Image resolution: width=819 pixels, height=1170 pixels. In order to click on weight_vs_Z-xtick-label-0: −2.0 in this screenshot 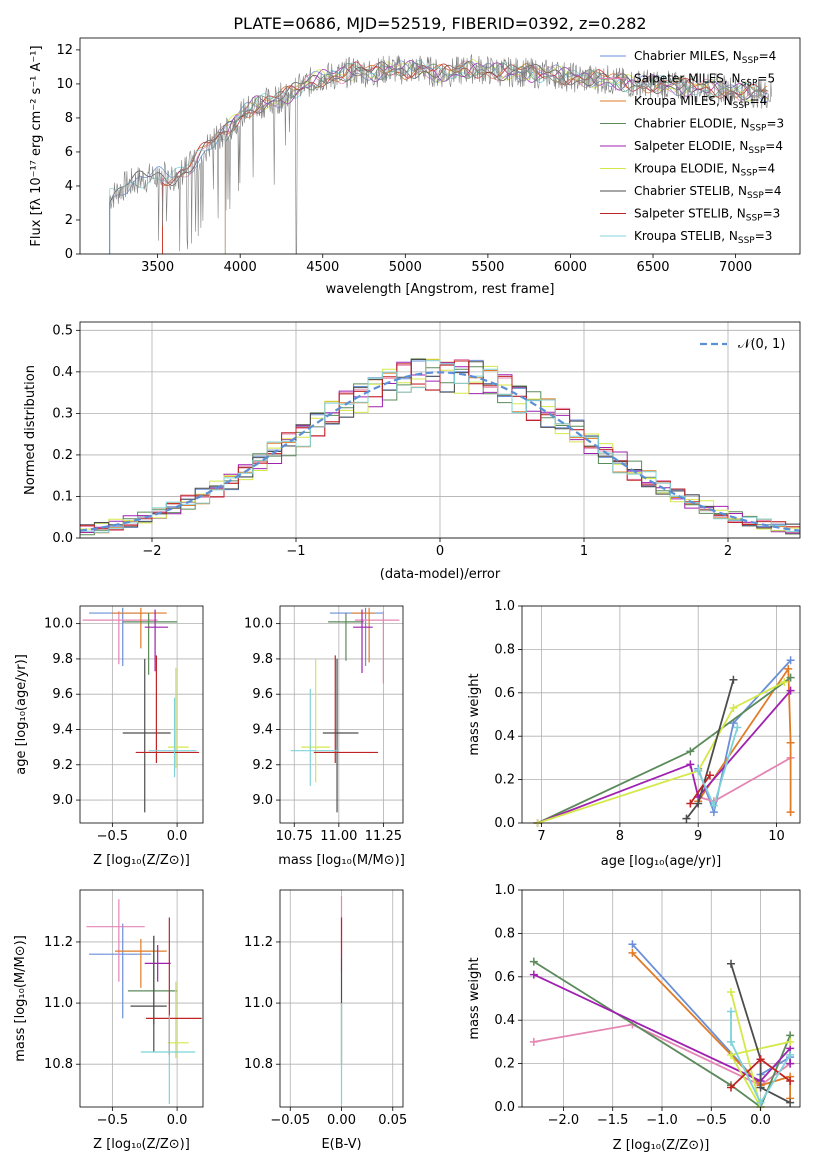, I will do `click(564, 1120)`.